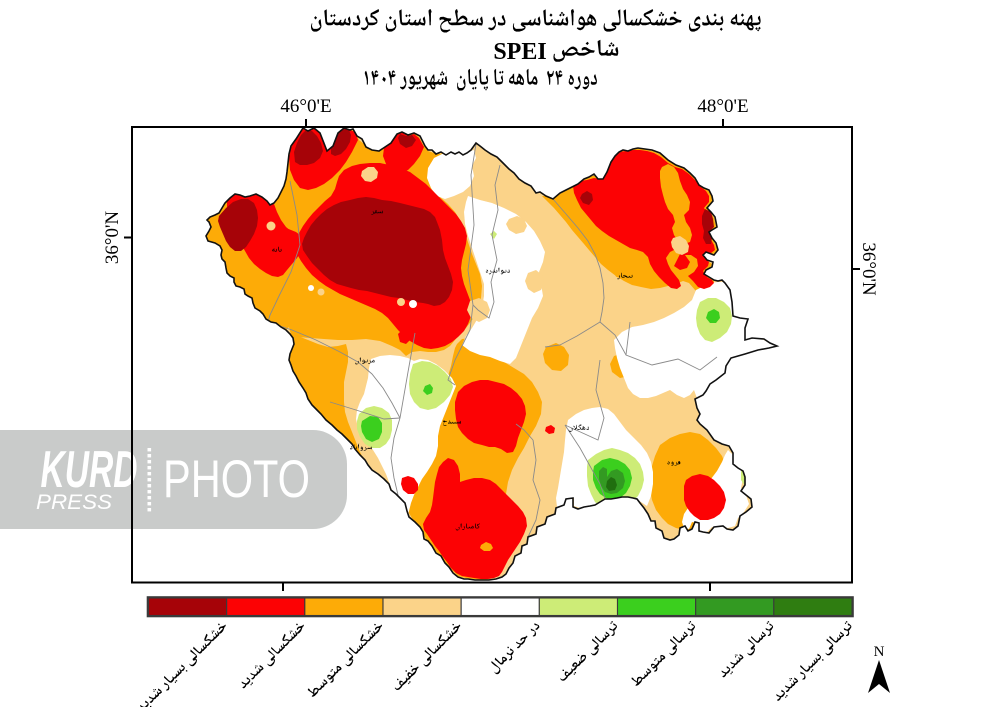 Image resolution: width=1000 pixels, height=707 pixels. What do you see at coordinates (89, 470) in the screenshot?
I see `svg-text: KURD` at bounding box center [89, 470].